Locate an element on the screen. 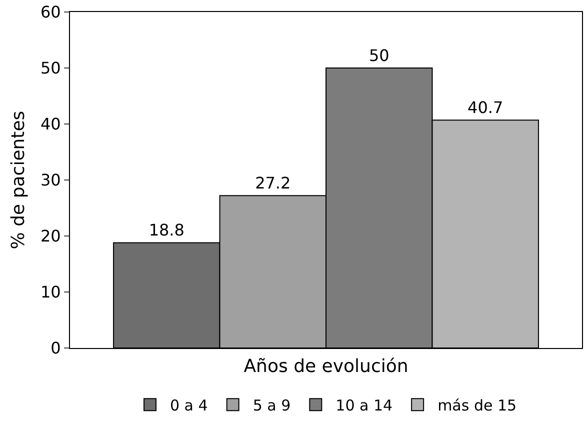 This screenshot has height=426, width=586. legend-label: más de 15 is located at coordinates (477, 405).